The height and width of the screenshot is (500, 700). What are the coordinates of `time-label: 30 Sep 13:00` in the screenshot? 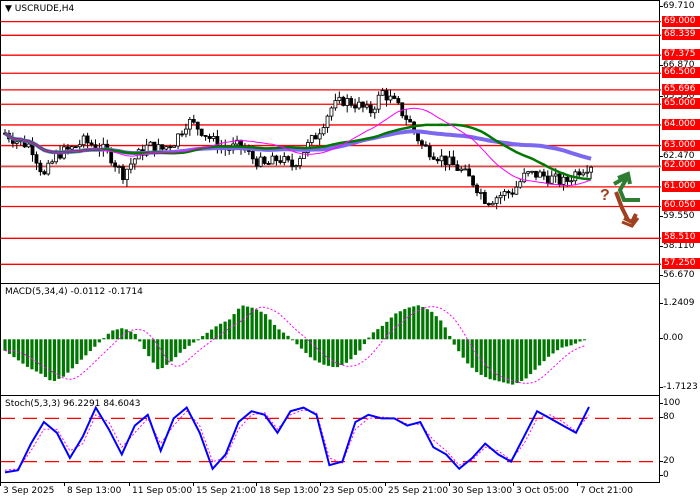 It's located at (482, 491).